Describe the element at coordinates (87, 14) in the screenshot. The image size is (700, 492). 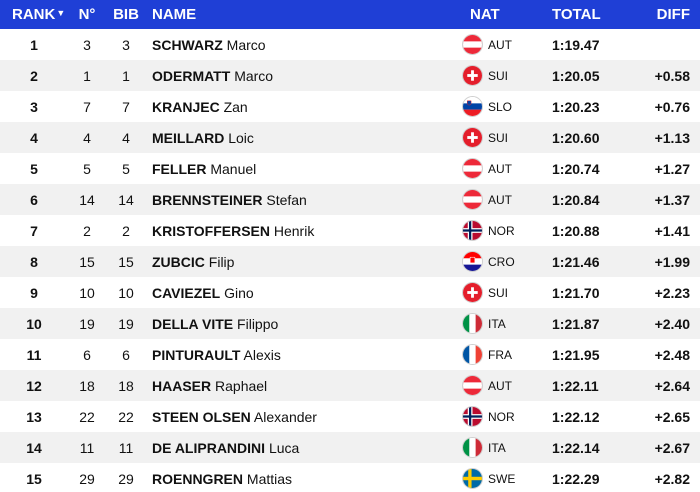
I see `no-column-header: N°` at that location.